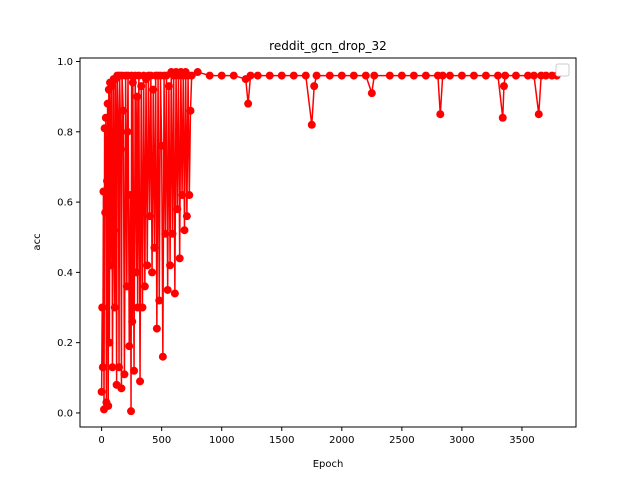 The width and height of the screenshot is (640, 480). I want to click on x-axis-label: Epoch, so click(328, 464).